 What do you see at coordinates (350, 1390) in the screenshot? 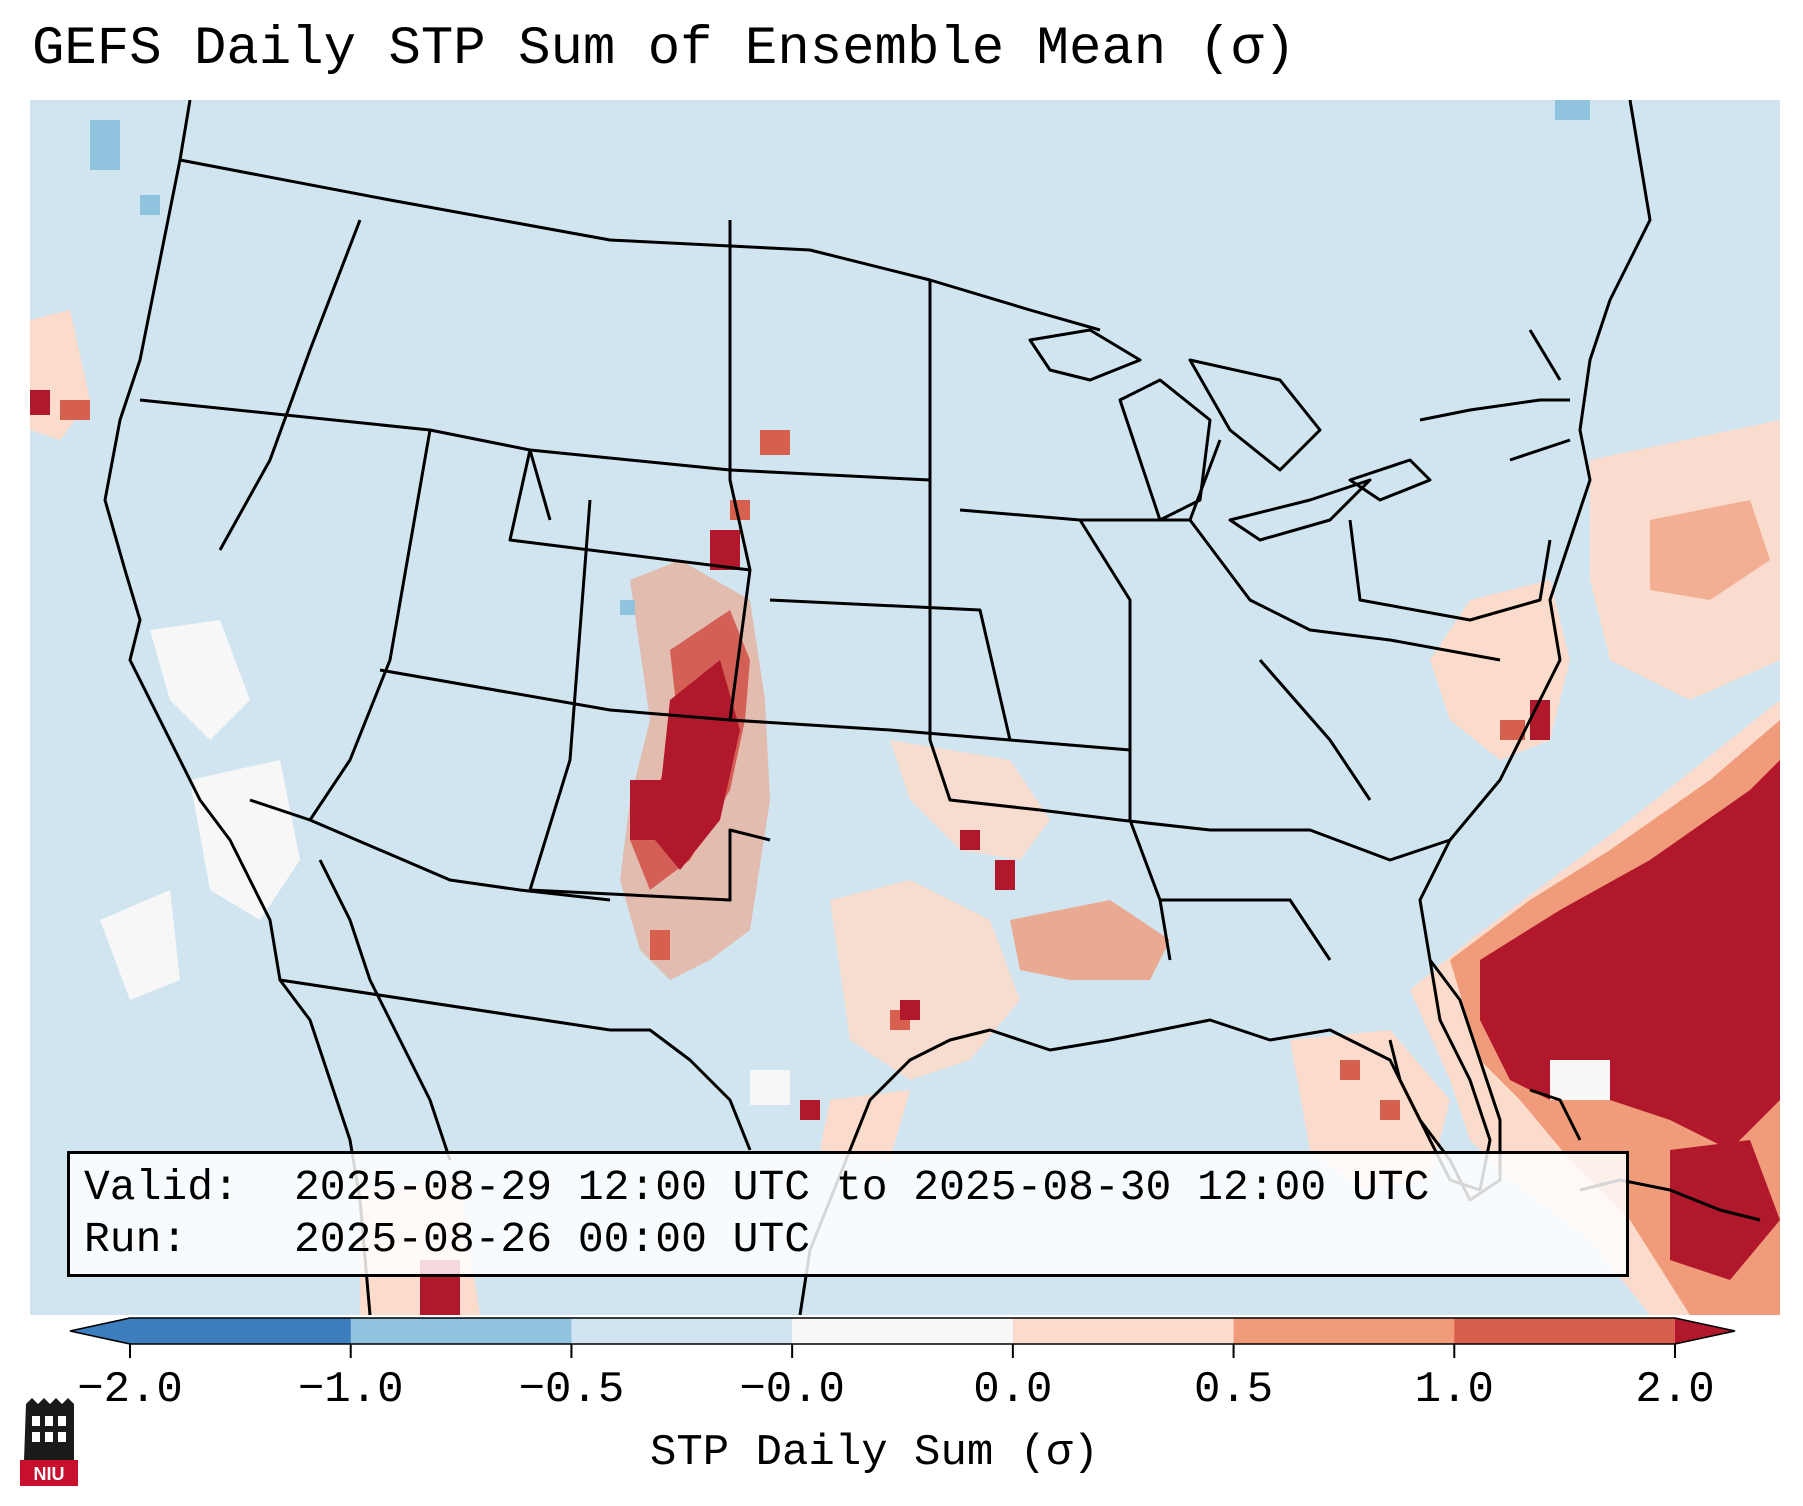
I see `colorbar-tick-label: −1.0` at bounding box center [350, 1390].